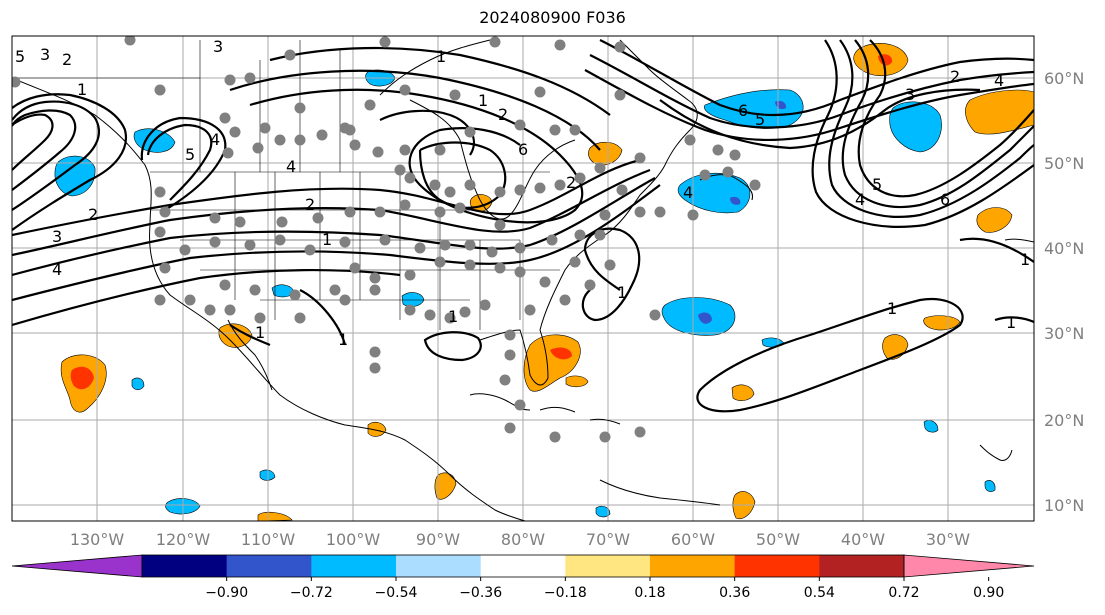 This screenshot has width=1105, height=615. What do you see at coordinates (480, 593) in the screenshot?
I see `colorbar-tick-label: −0.36` at bounding box center [480, 593].